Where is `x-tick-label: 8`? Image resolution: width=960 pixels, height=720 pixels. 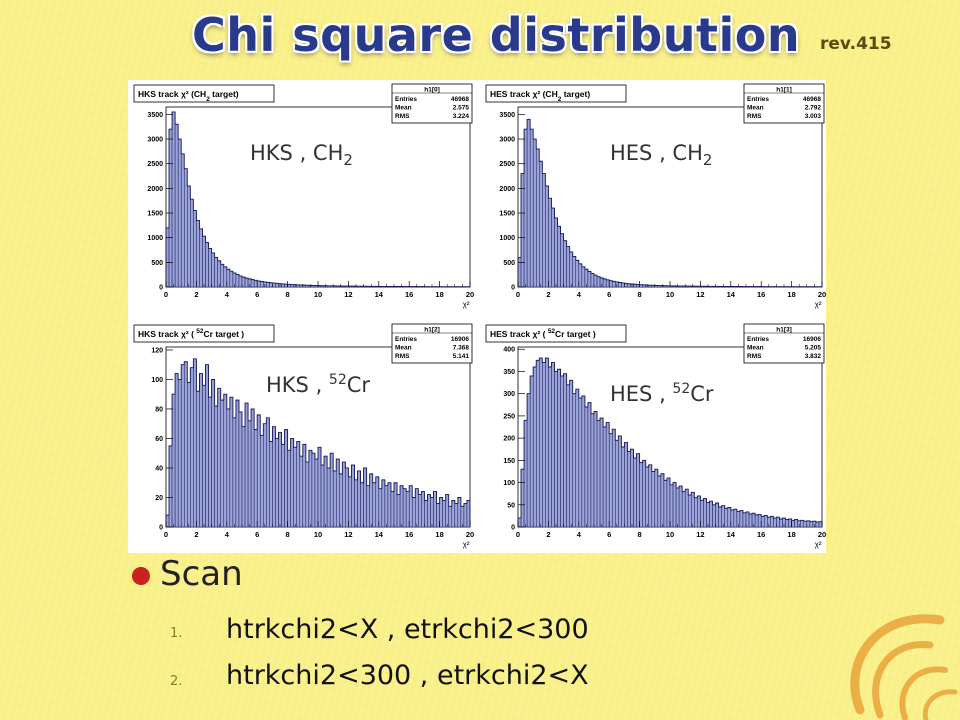
x-tick-label: 8 is located at coordinates (288, 534).